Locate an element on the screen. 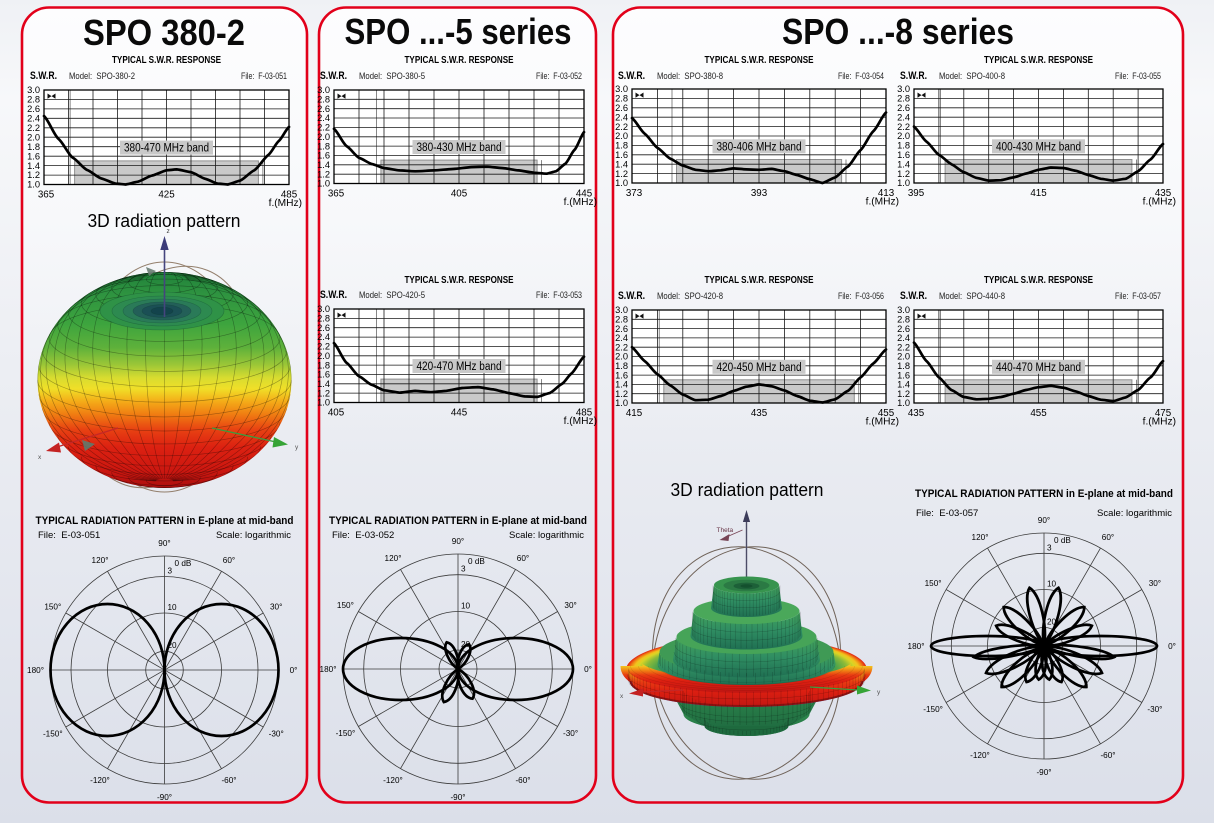 The image size is (1214, 828). svg-text: 413 is located at coordinates (886, 193).